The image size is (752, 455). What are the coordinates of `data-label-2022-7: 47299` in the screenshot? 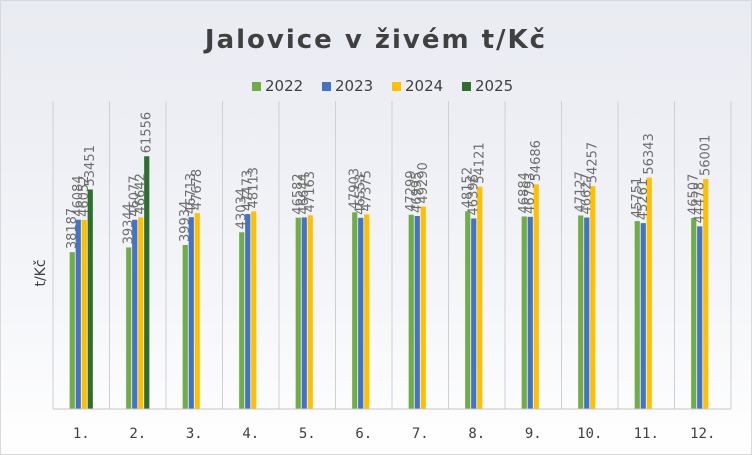 It's located at (411, 190).